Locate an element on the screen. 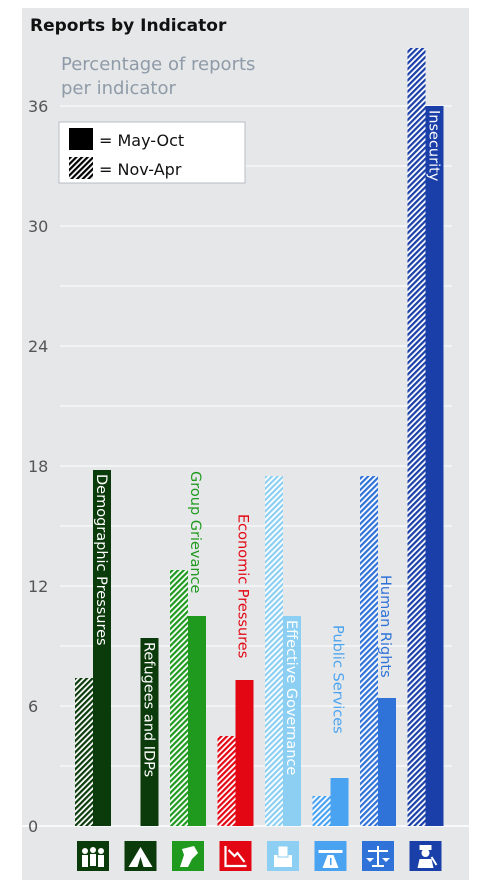 Image resolution: width=487 pixels, height=888 pixels. y-tick-label: 24 is located at coordinates (38, 346).